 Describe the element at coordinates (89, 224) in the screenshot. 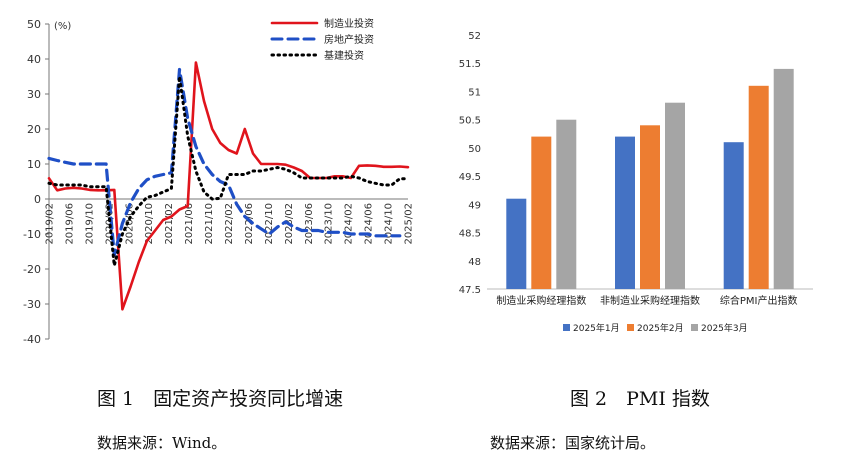

I see `x-tick-label: 2019/10` at that location.